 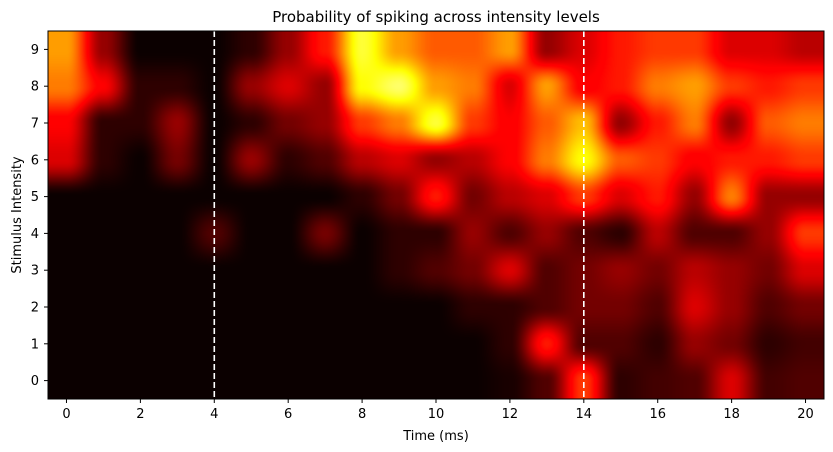 I want to click on x-tick-label: 16, so click(x=657, y=414).